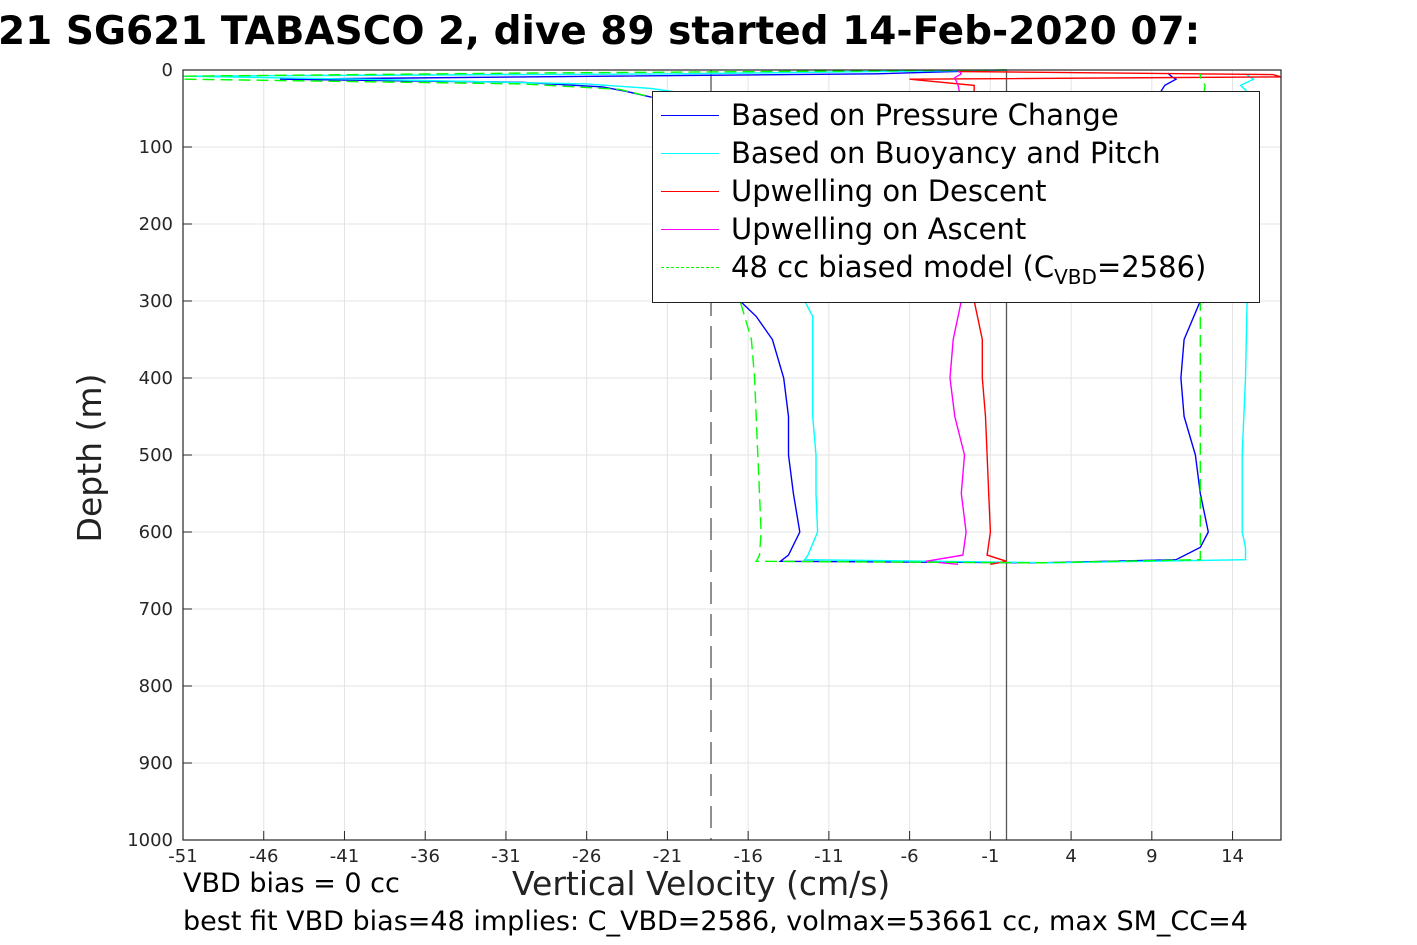 This screenshot has width=1417, height=945. I want to click on legend-label-main: 48 cc biased model (C, so click(893, 267).